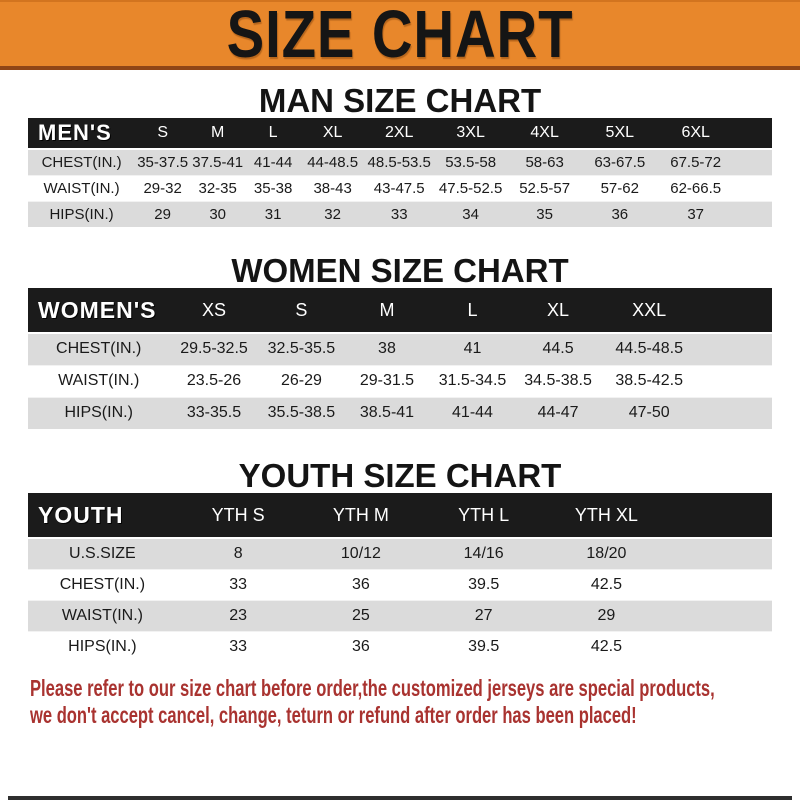  Describe the element at coordinates (400, 36) in the screenshot. I see `banner-title: SIZE CHART` at that location.